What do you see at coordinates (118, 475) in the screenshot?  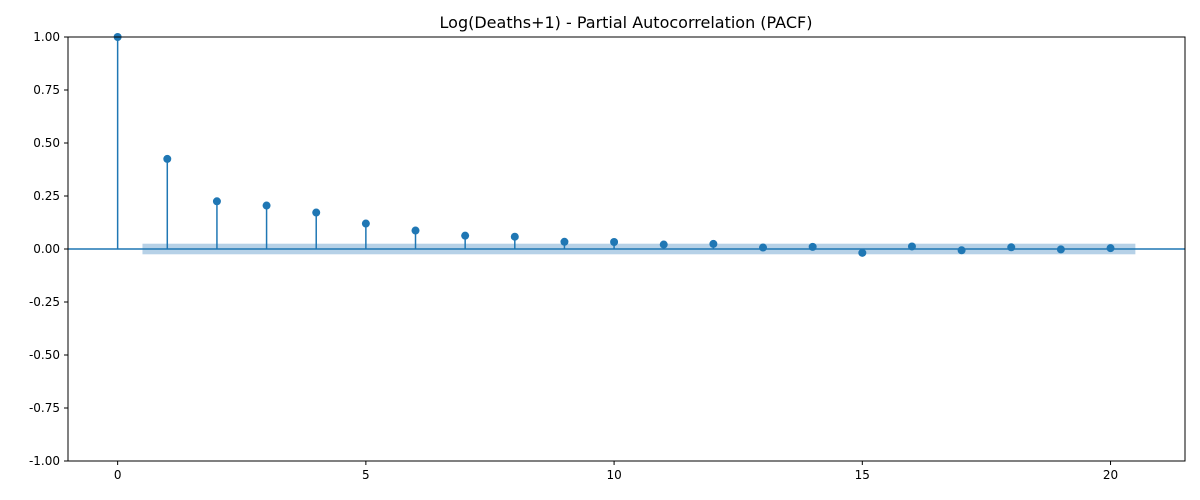 I see `x-tick-label-0: 0` at bounding box center [118, 475].